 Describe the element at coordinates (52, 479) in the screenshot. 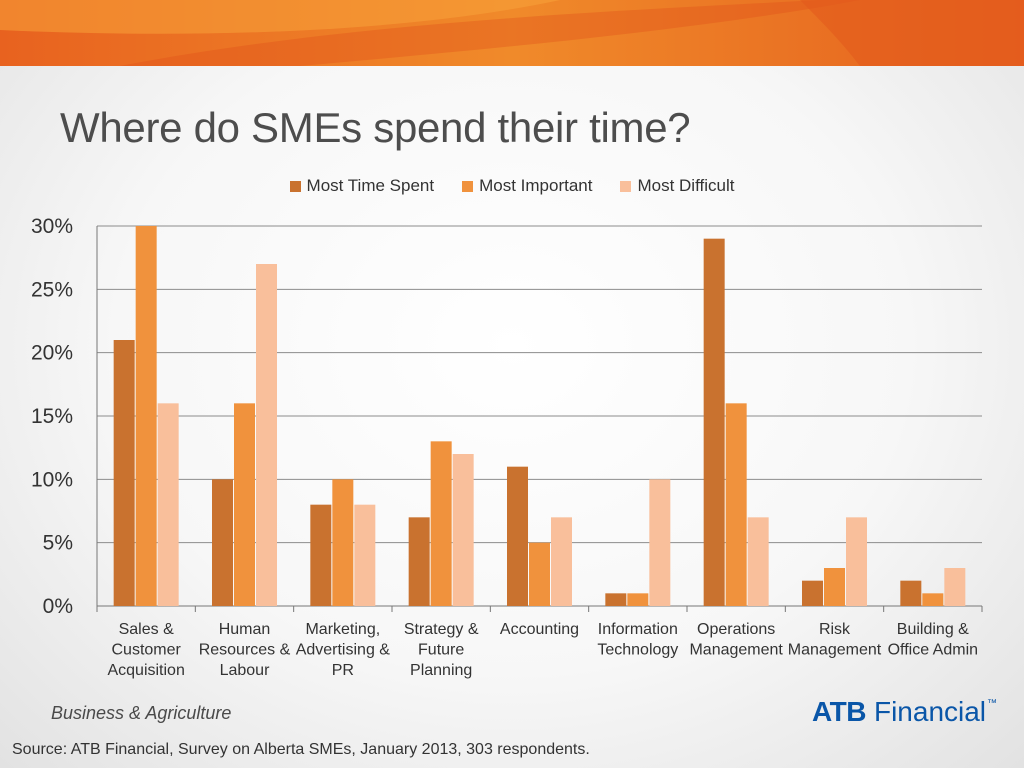

I see `y-tick-label: 10%` at that location.